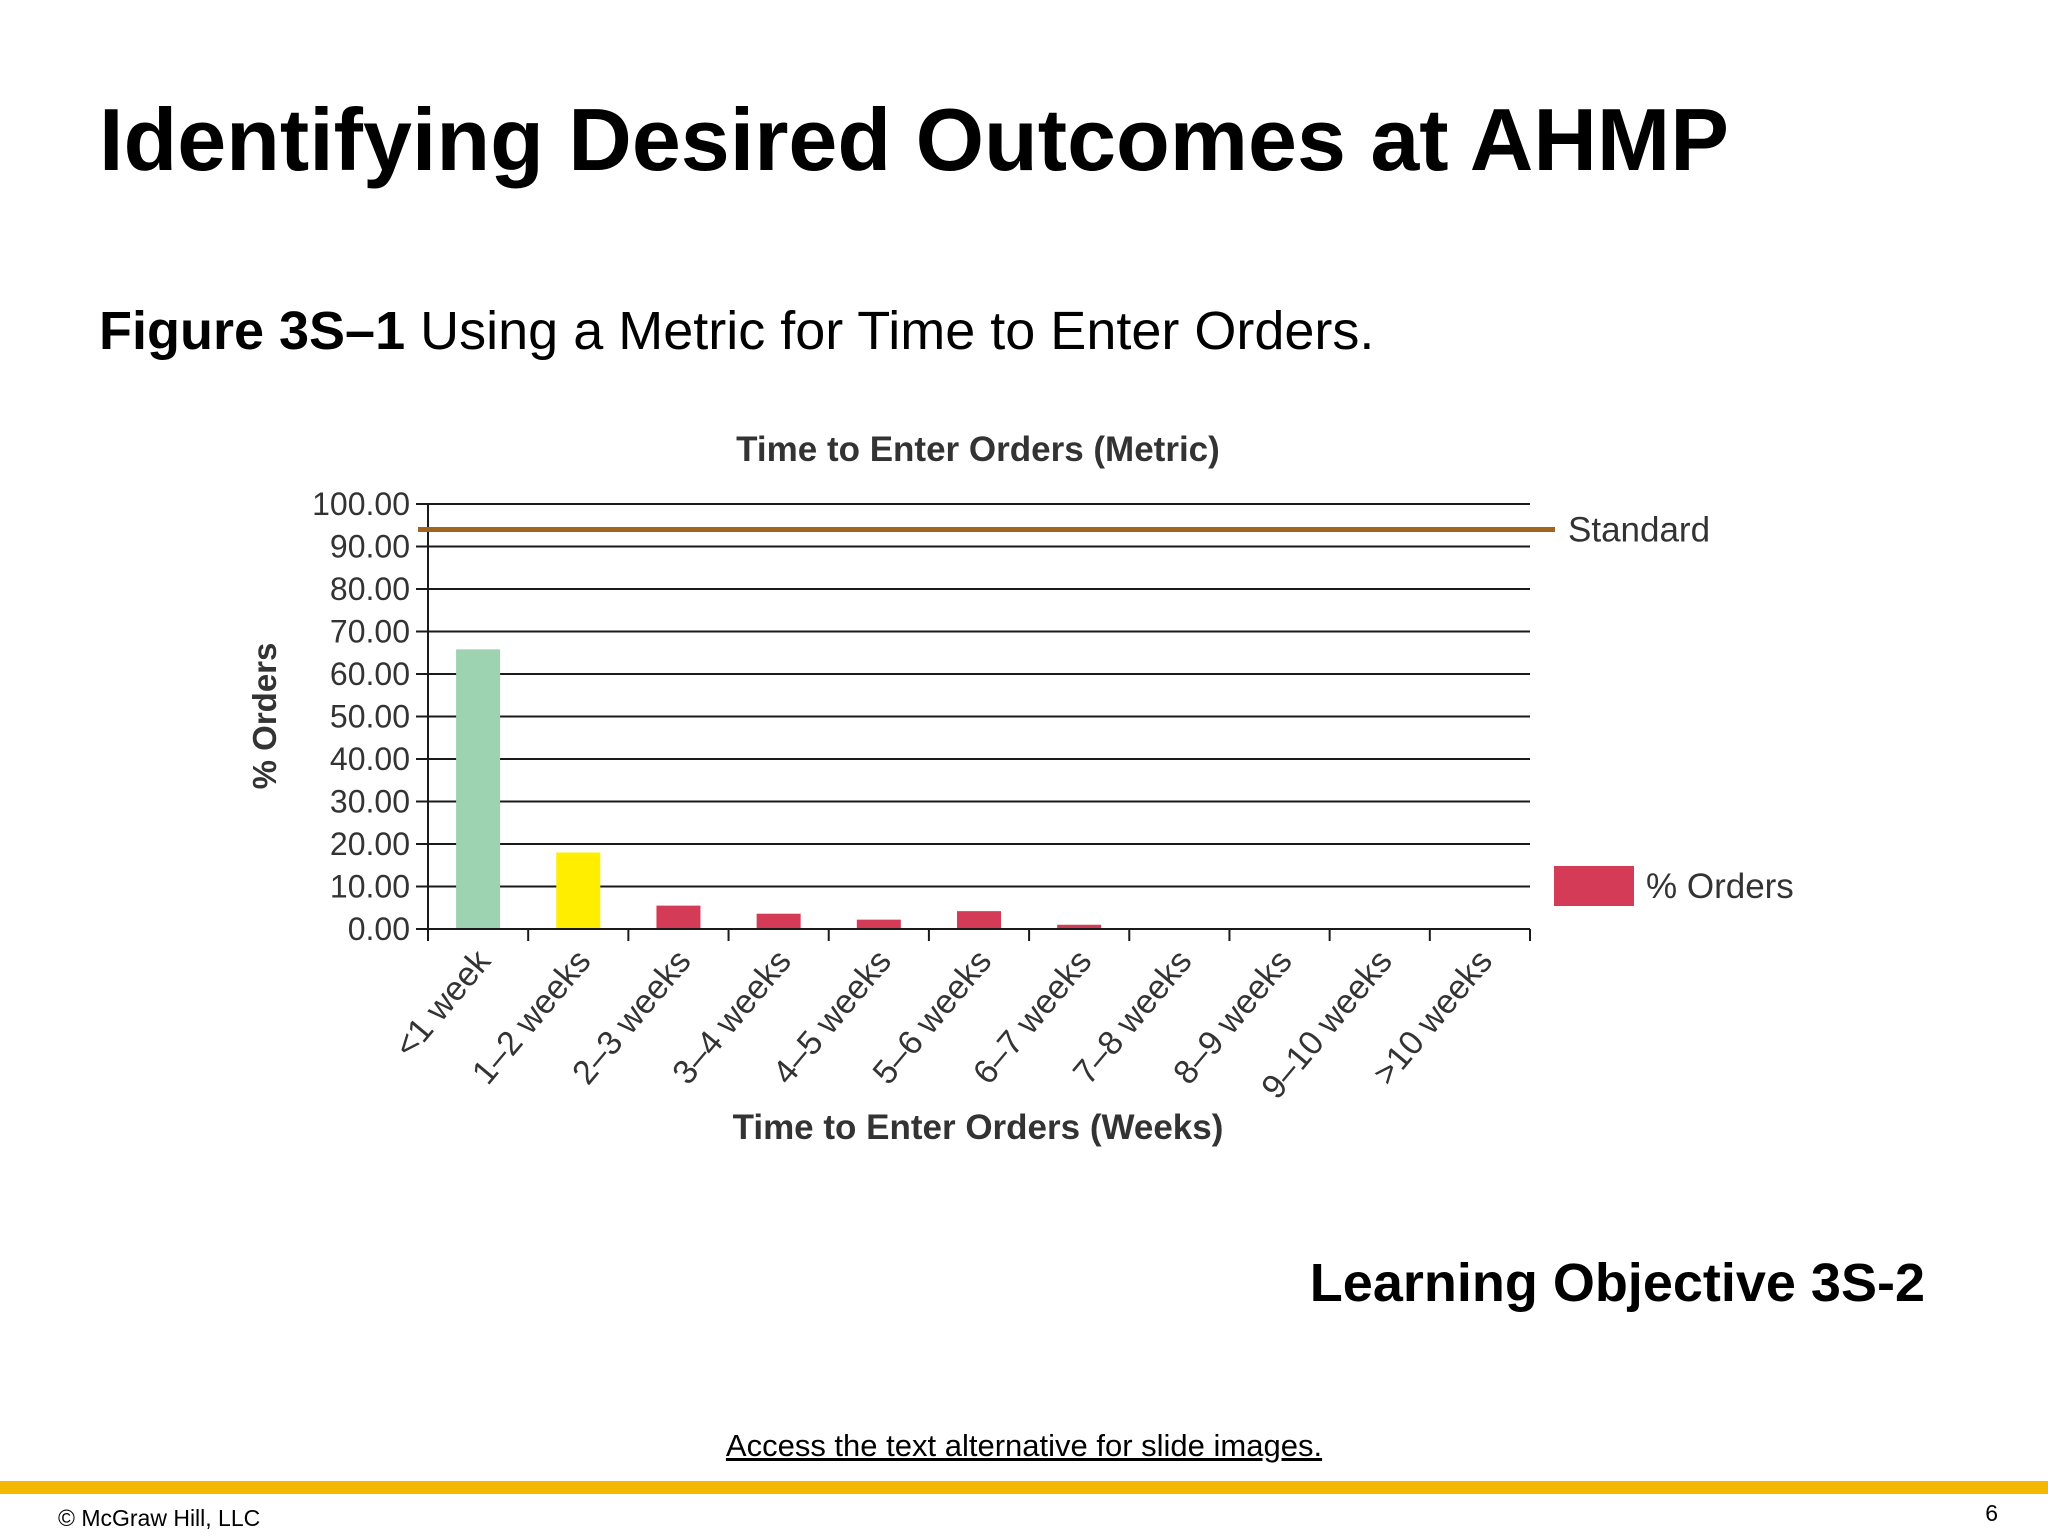  I want to click on y-tick-label: 30.00, so click(370, 802).